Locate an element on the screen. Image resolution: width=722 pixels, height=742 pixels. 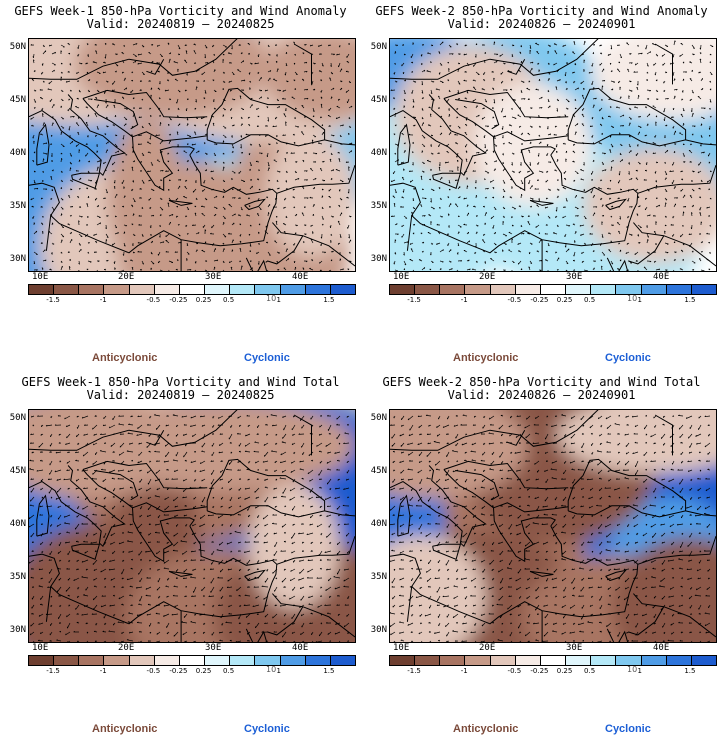
map-valid-dates: Valid: 20240819 – 20240825 is located at coordinates (180, 395).